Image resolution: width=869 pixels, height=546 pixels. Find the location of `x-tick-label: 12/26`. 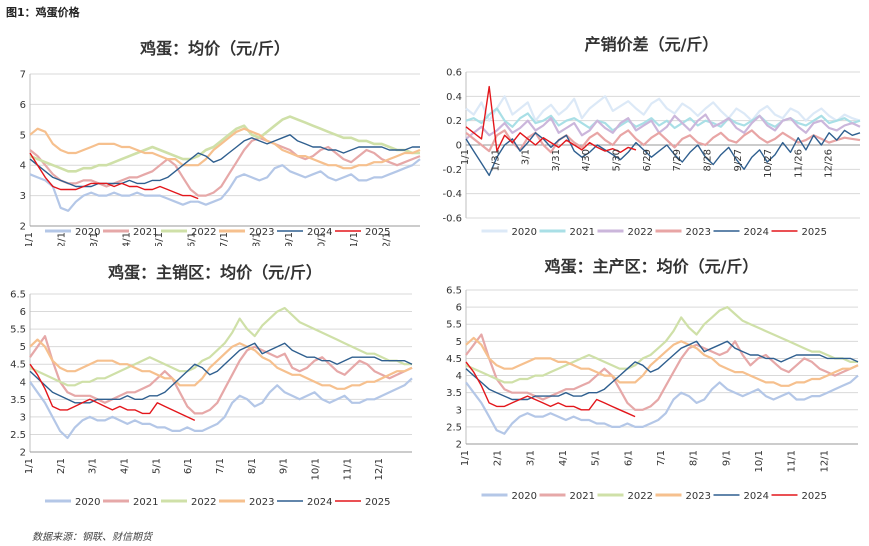

x-tick-label: 12/26 is located at coordinates (829, 163).